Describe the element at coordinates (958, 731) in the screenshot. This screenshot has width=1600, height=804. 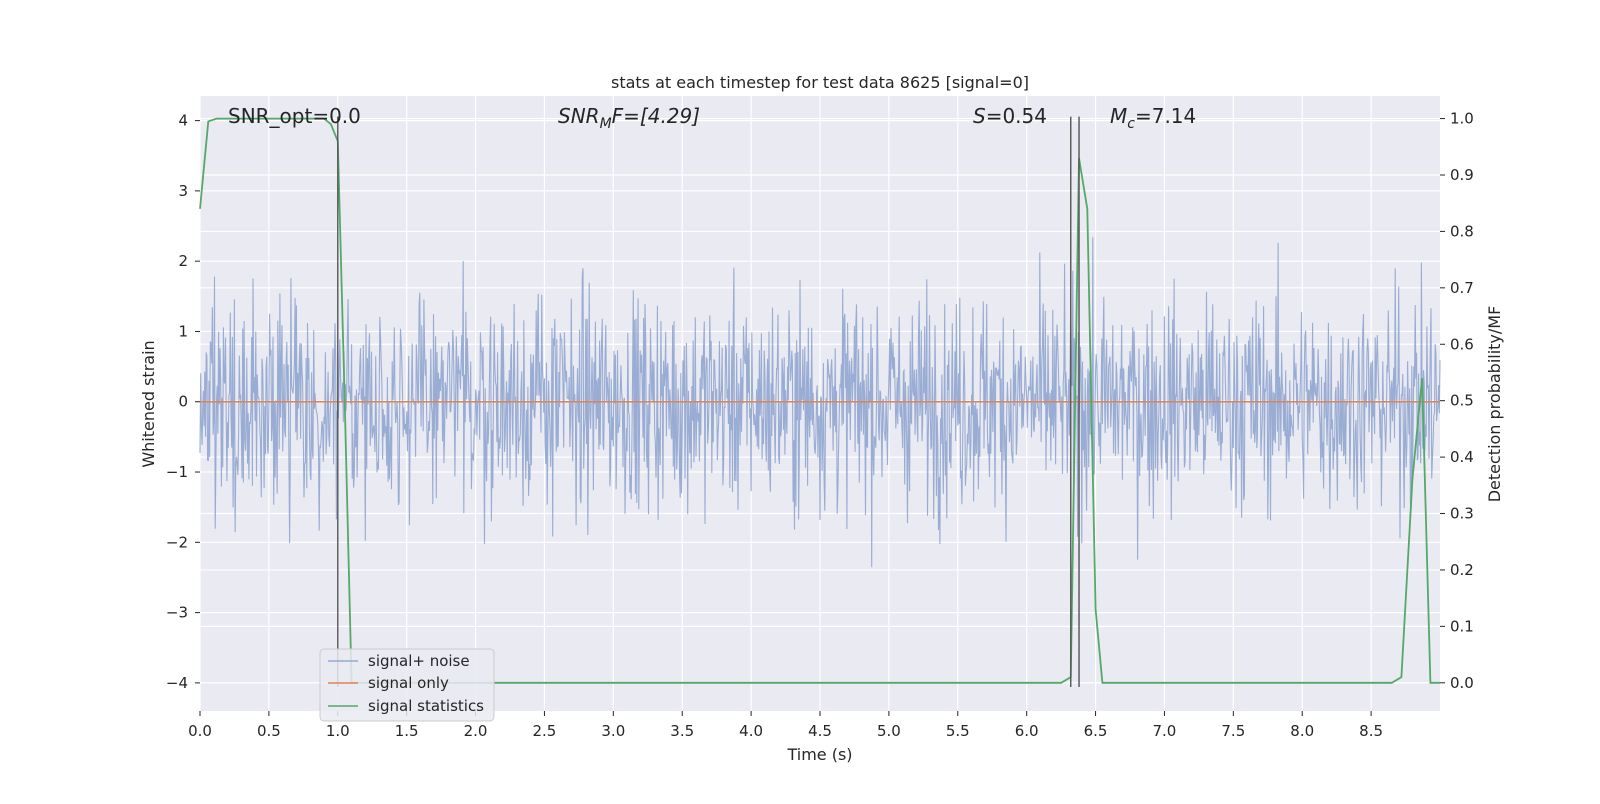
I see `x-tick-label: 5.5` at that location.